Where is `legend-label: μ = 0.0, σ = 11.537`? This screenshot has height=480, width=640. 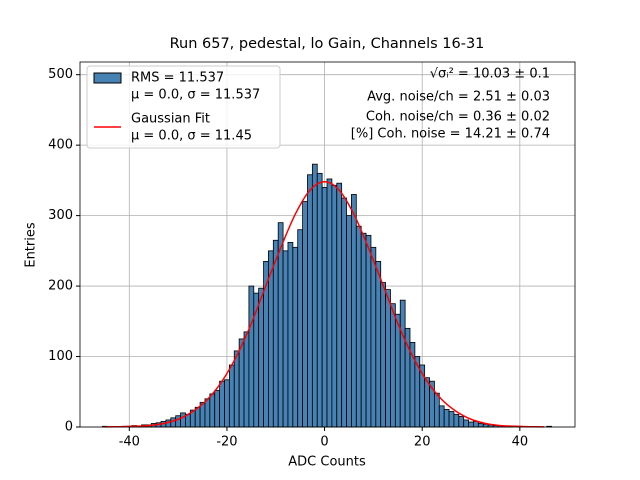
legend-label: μ = 0.0, σ = 11.537 is located at coordinates (195, 95).